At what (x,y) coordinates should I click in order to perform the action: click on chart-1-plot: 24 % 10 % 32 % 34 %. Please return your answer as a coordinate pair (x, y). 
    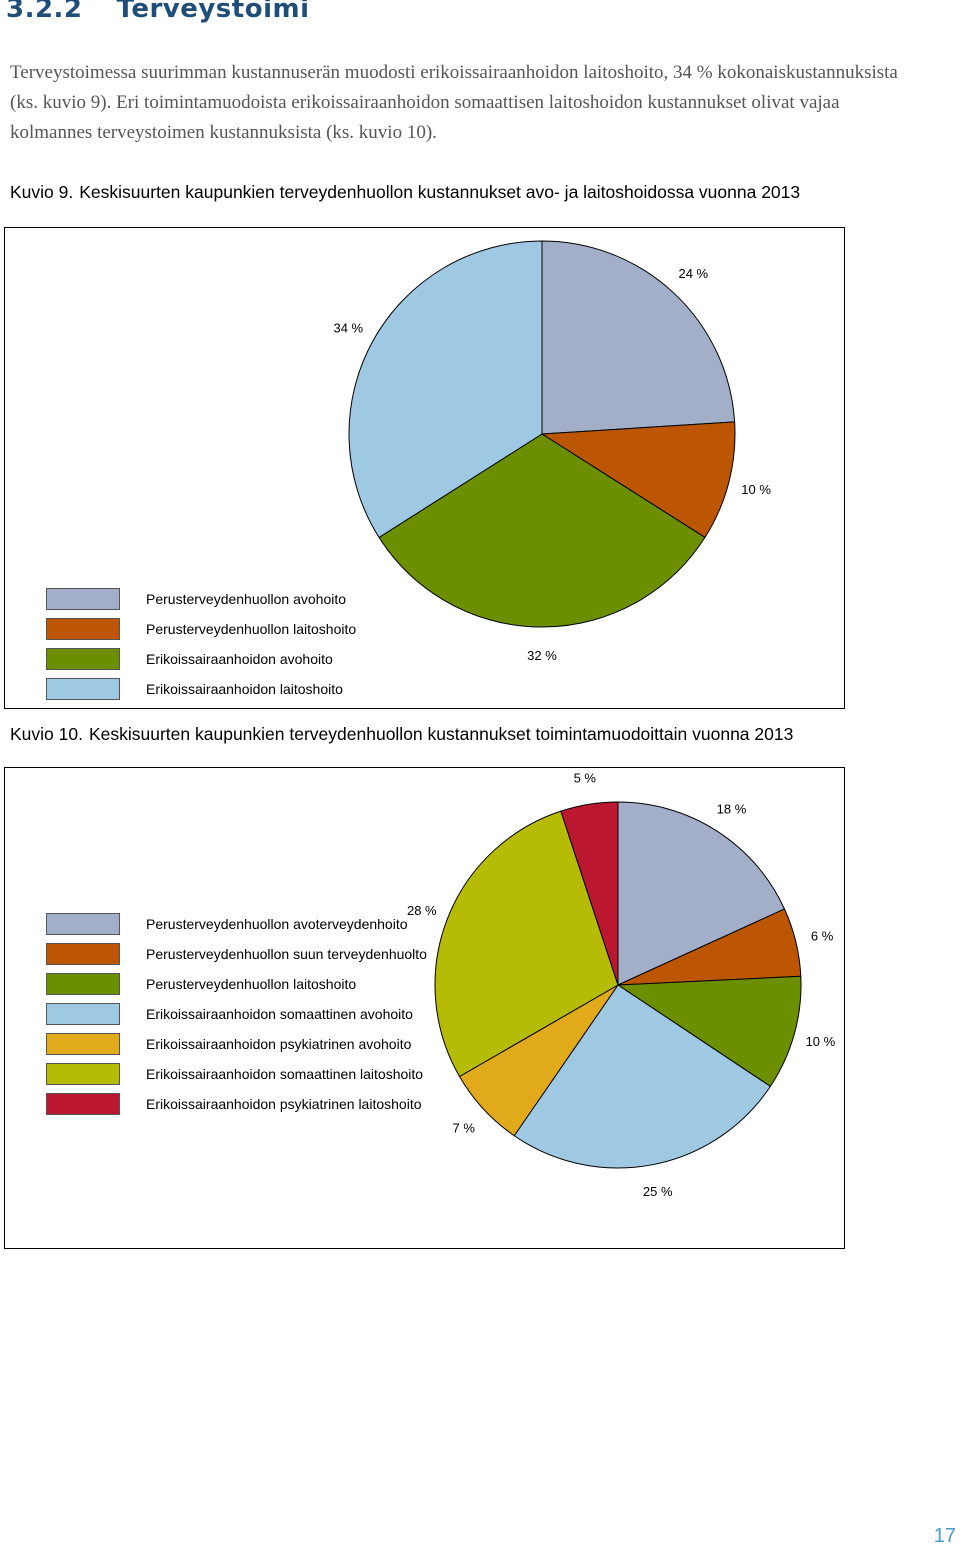
    Looking at the image, I should click on (552, 451).